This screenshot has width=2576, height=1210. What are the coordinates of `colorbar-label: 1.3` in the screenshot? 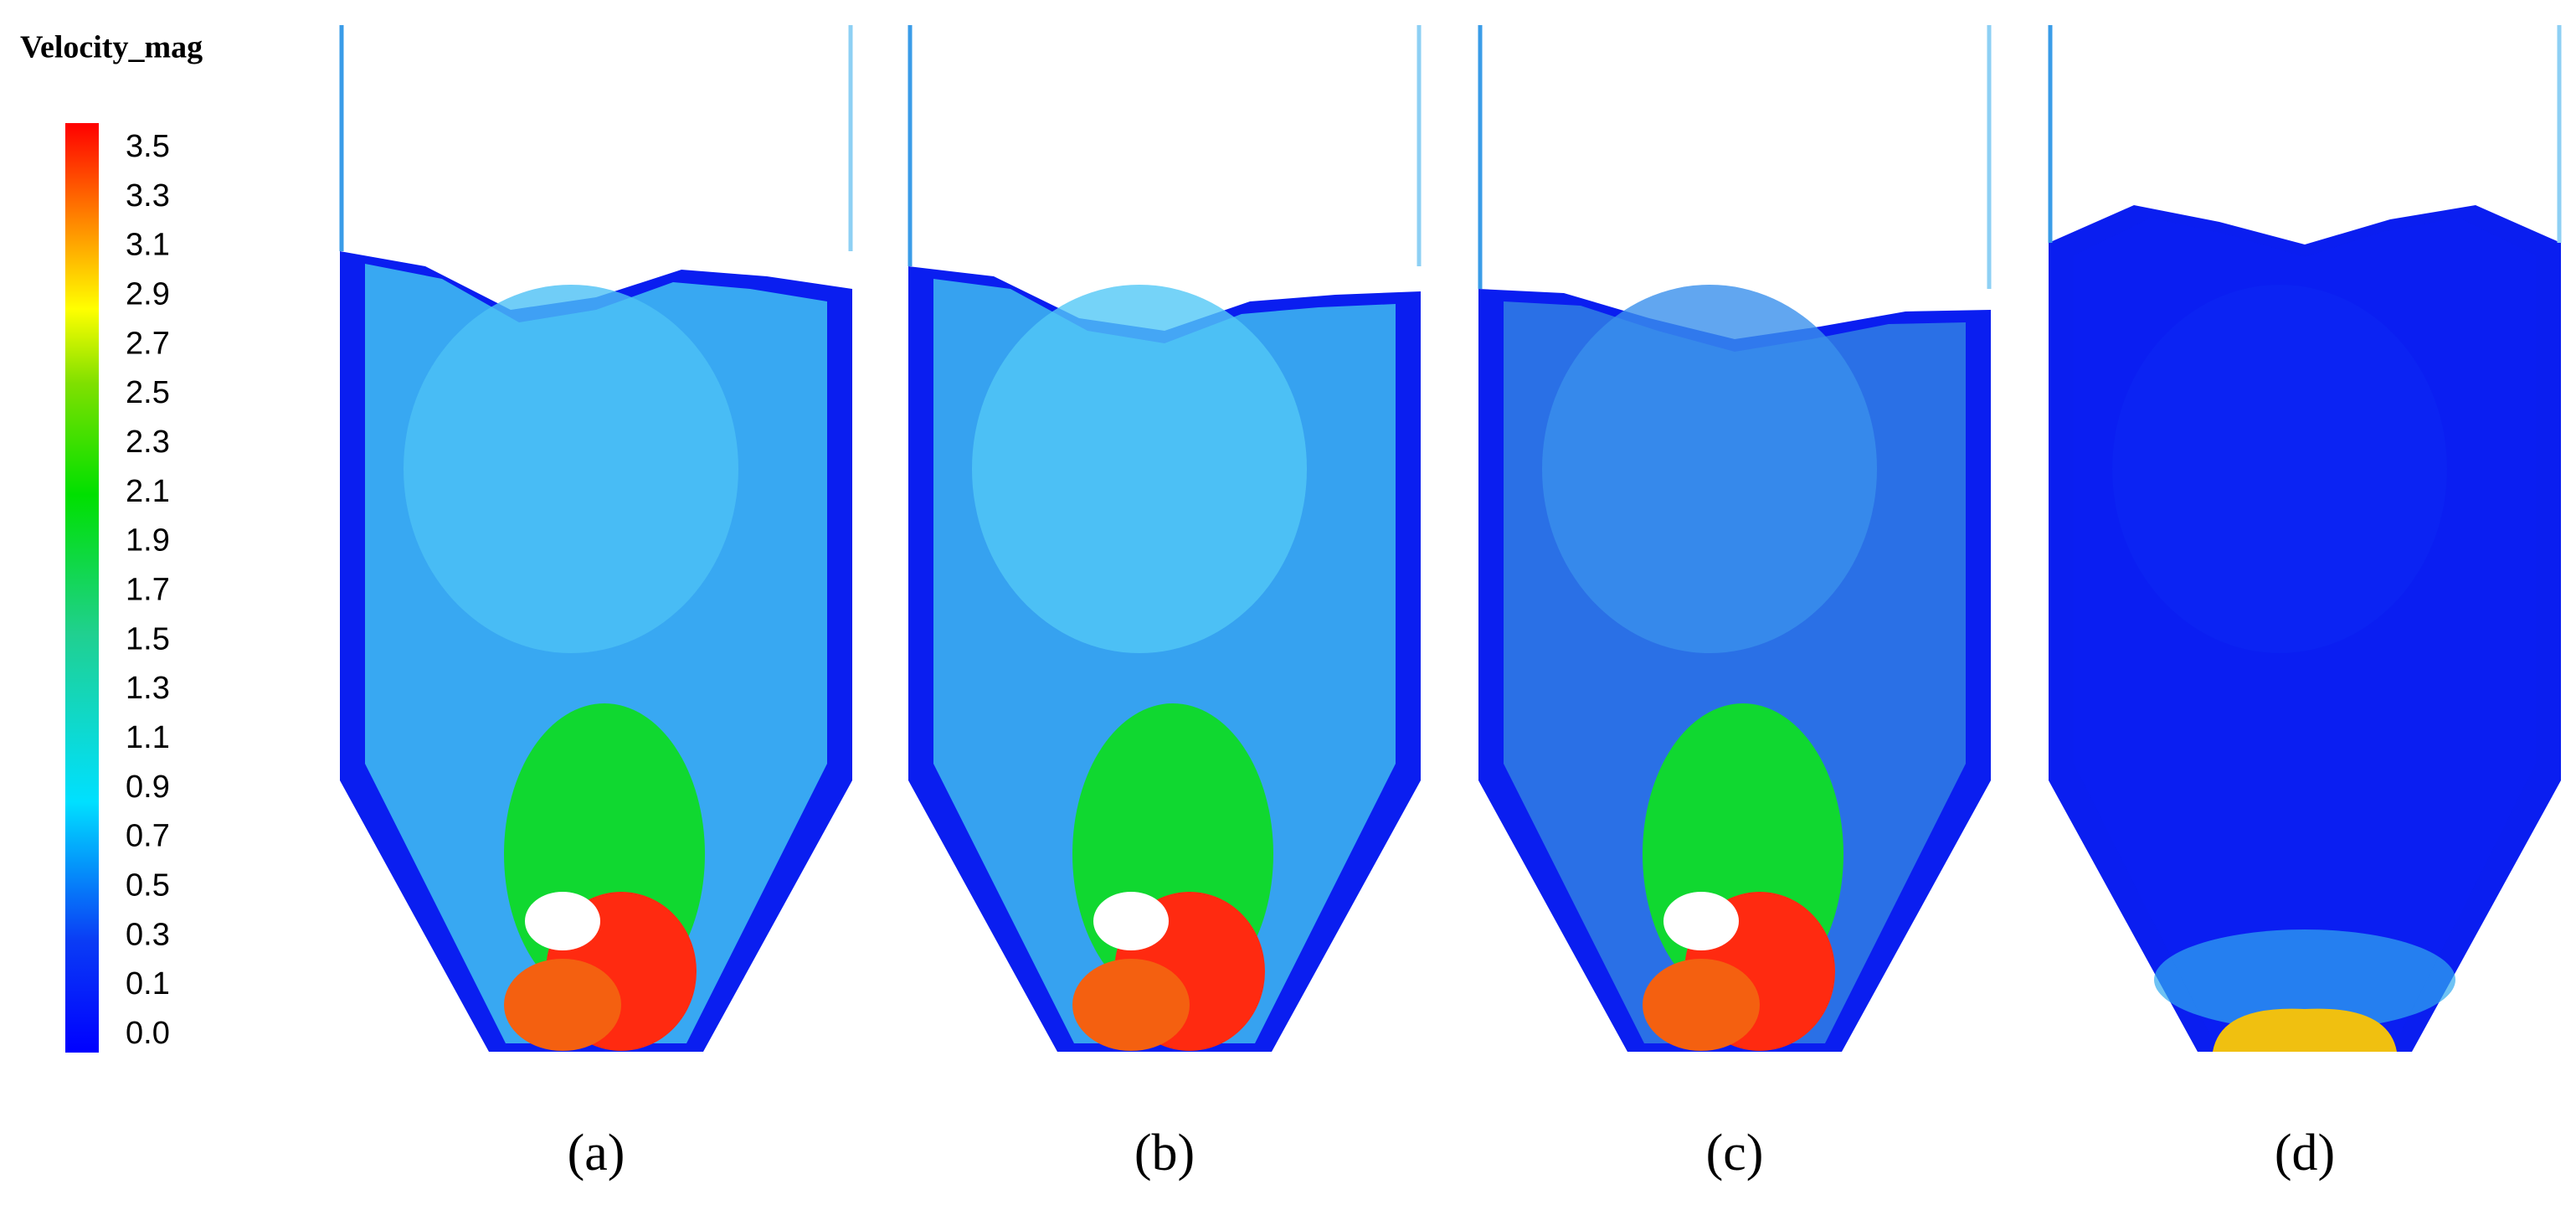 It's located at (148, 688).